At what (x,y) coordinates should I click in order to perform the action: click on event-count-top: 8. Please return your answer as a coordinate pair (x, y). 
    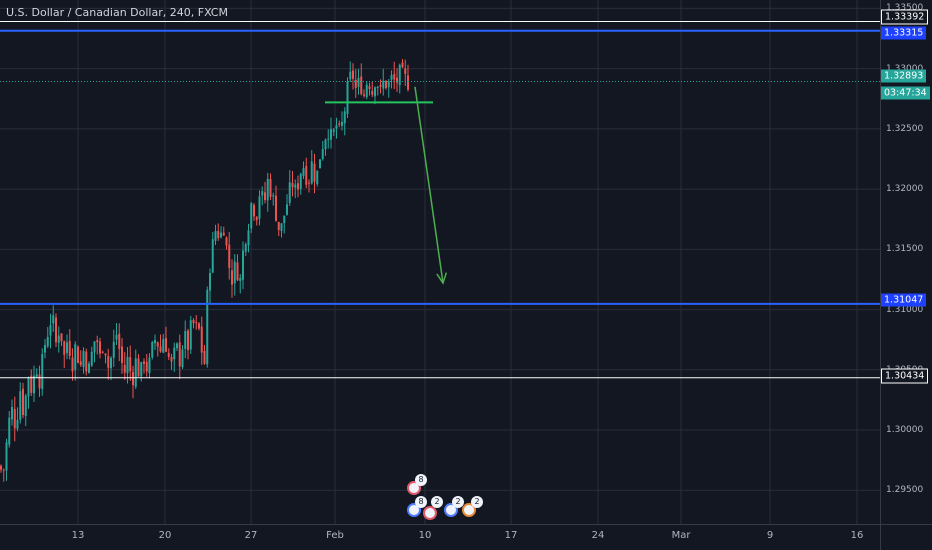
    Looking at the image, I should click on (421, 480).